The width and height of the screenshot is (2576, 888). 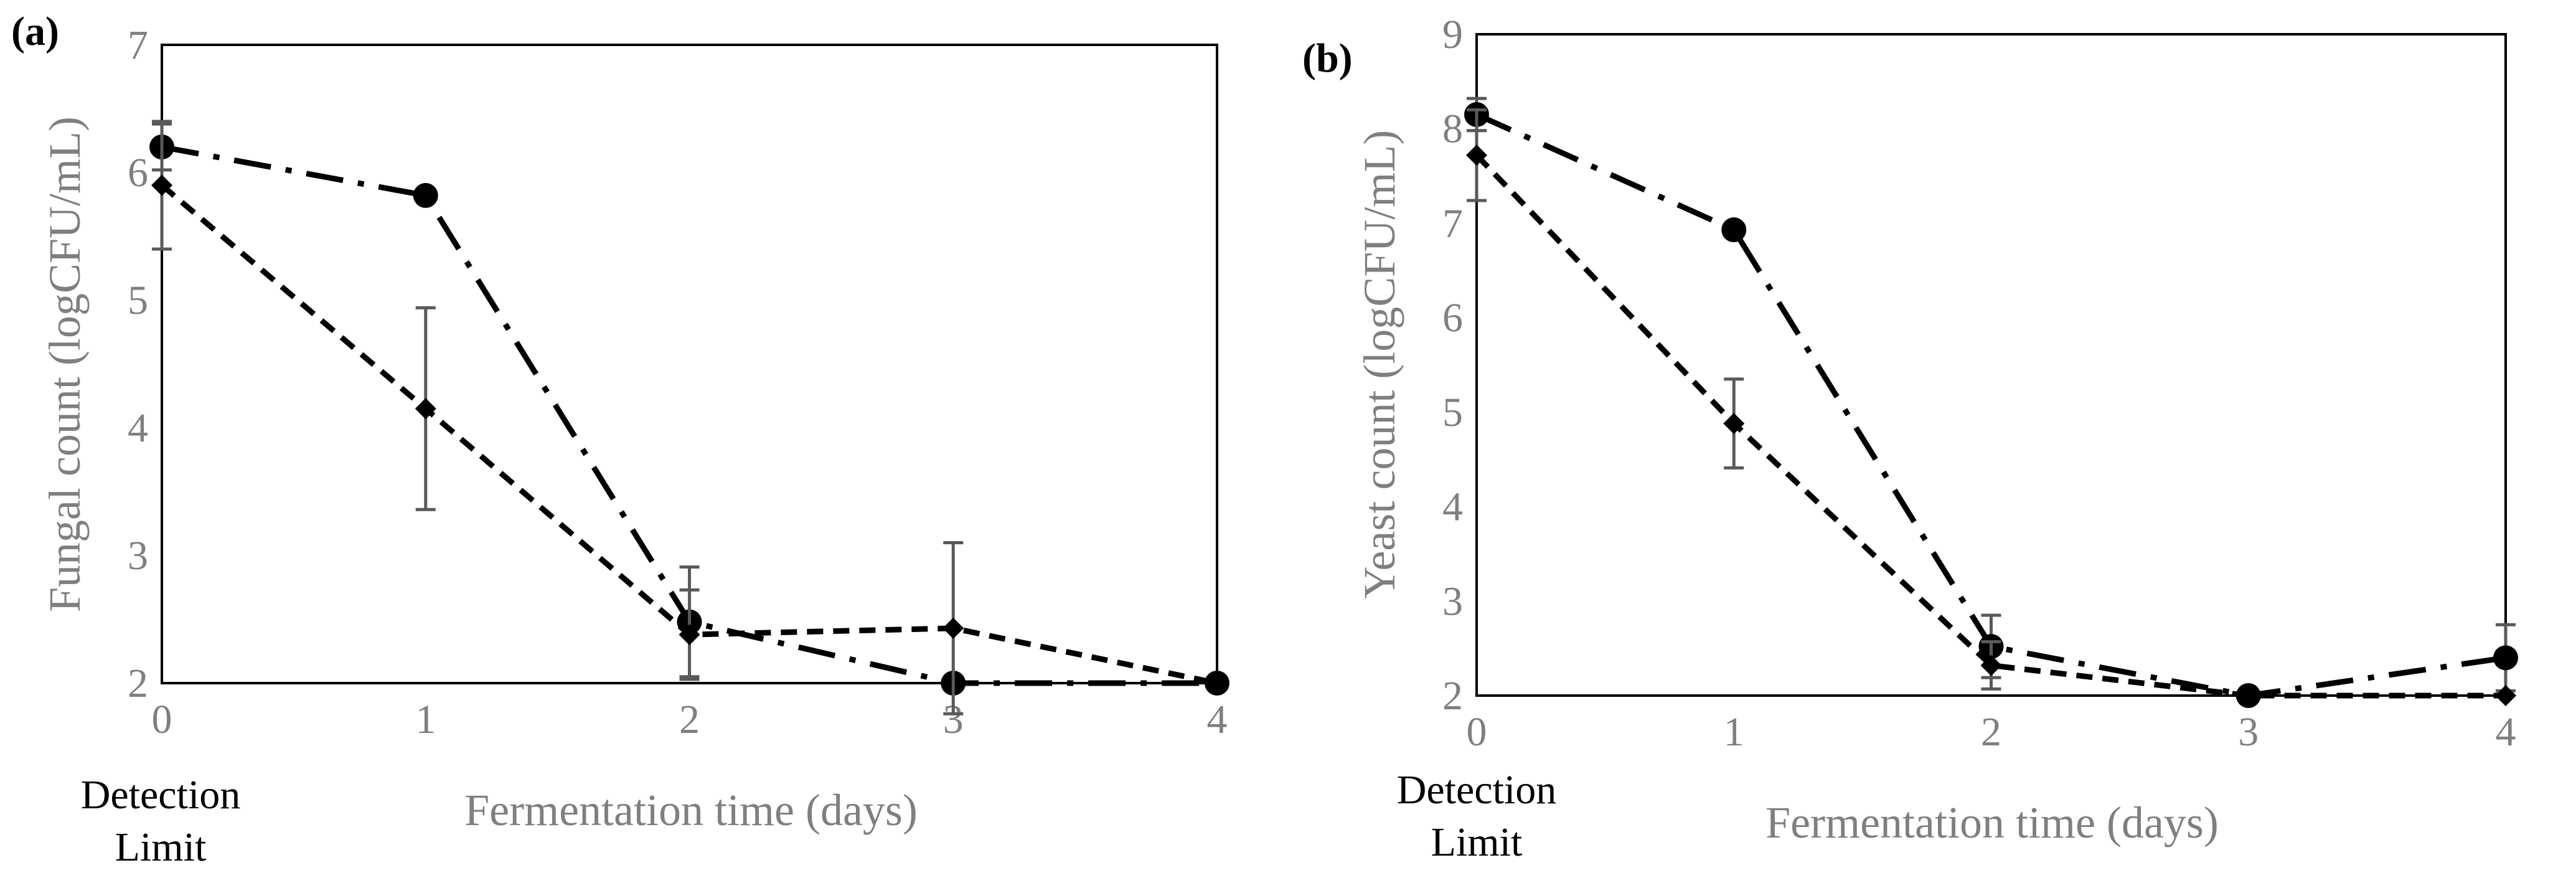 What do you see at coordinates (161, 795) in the screenshot?
I see `panel-a-detection-note-line1: Detection` at bounding box center [161, 795].